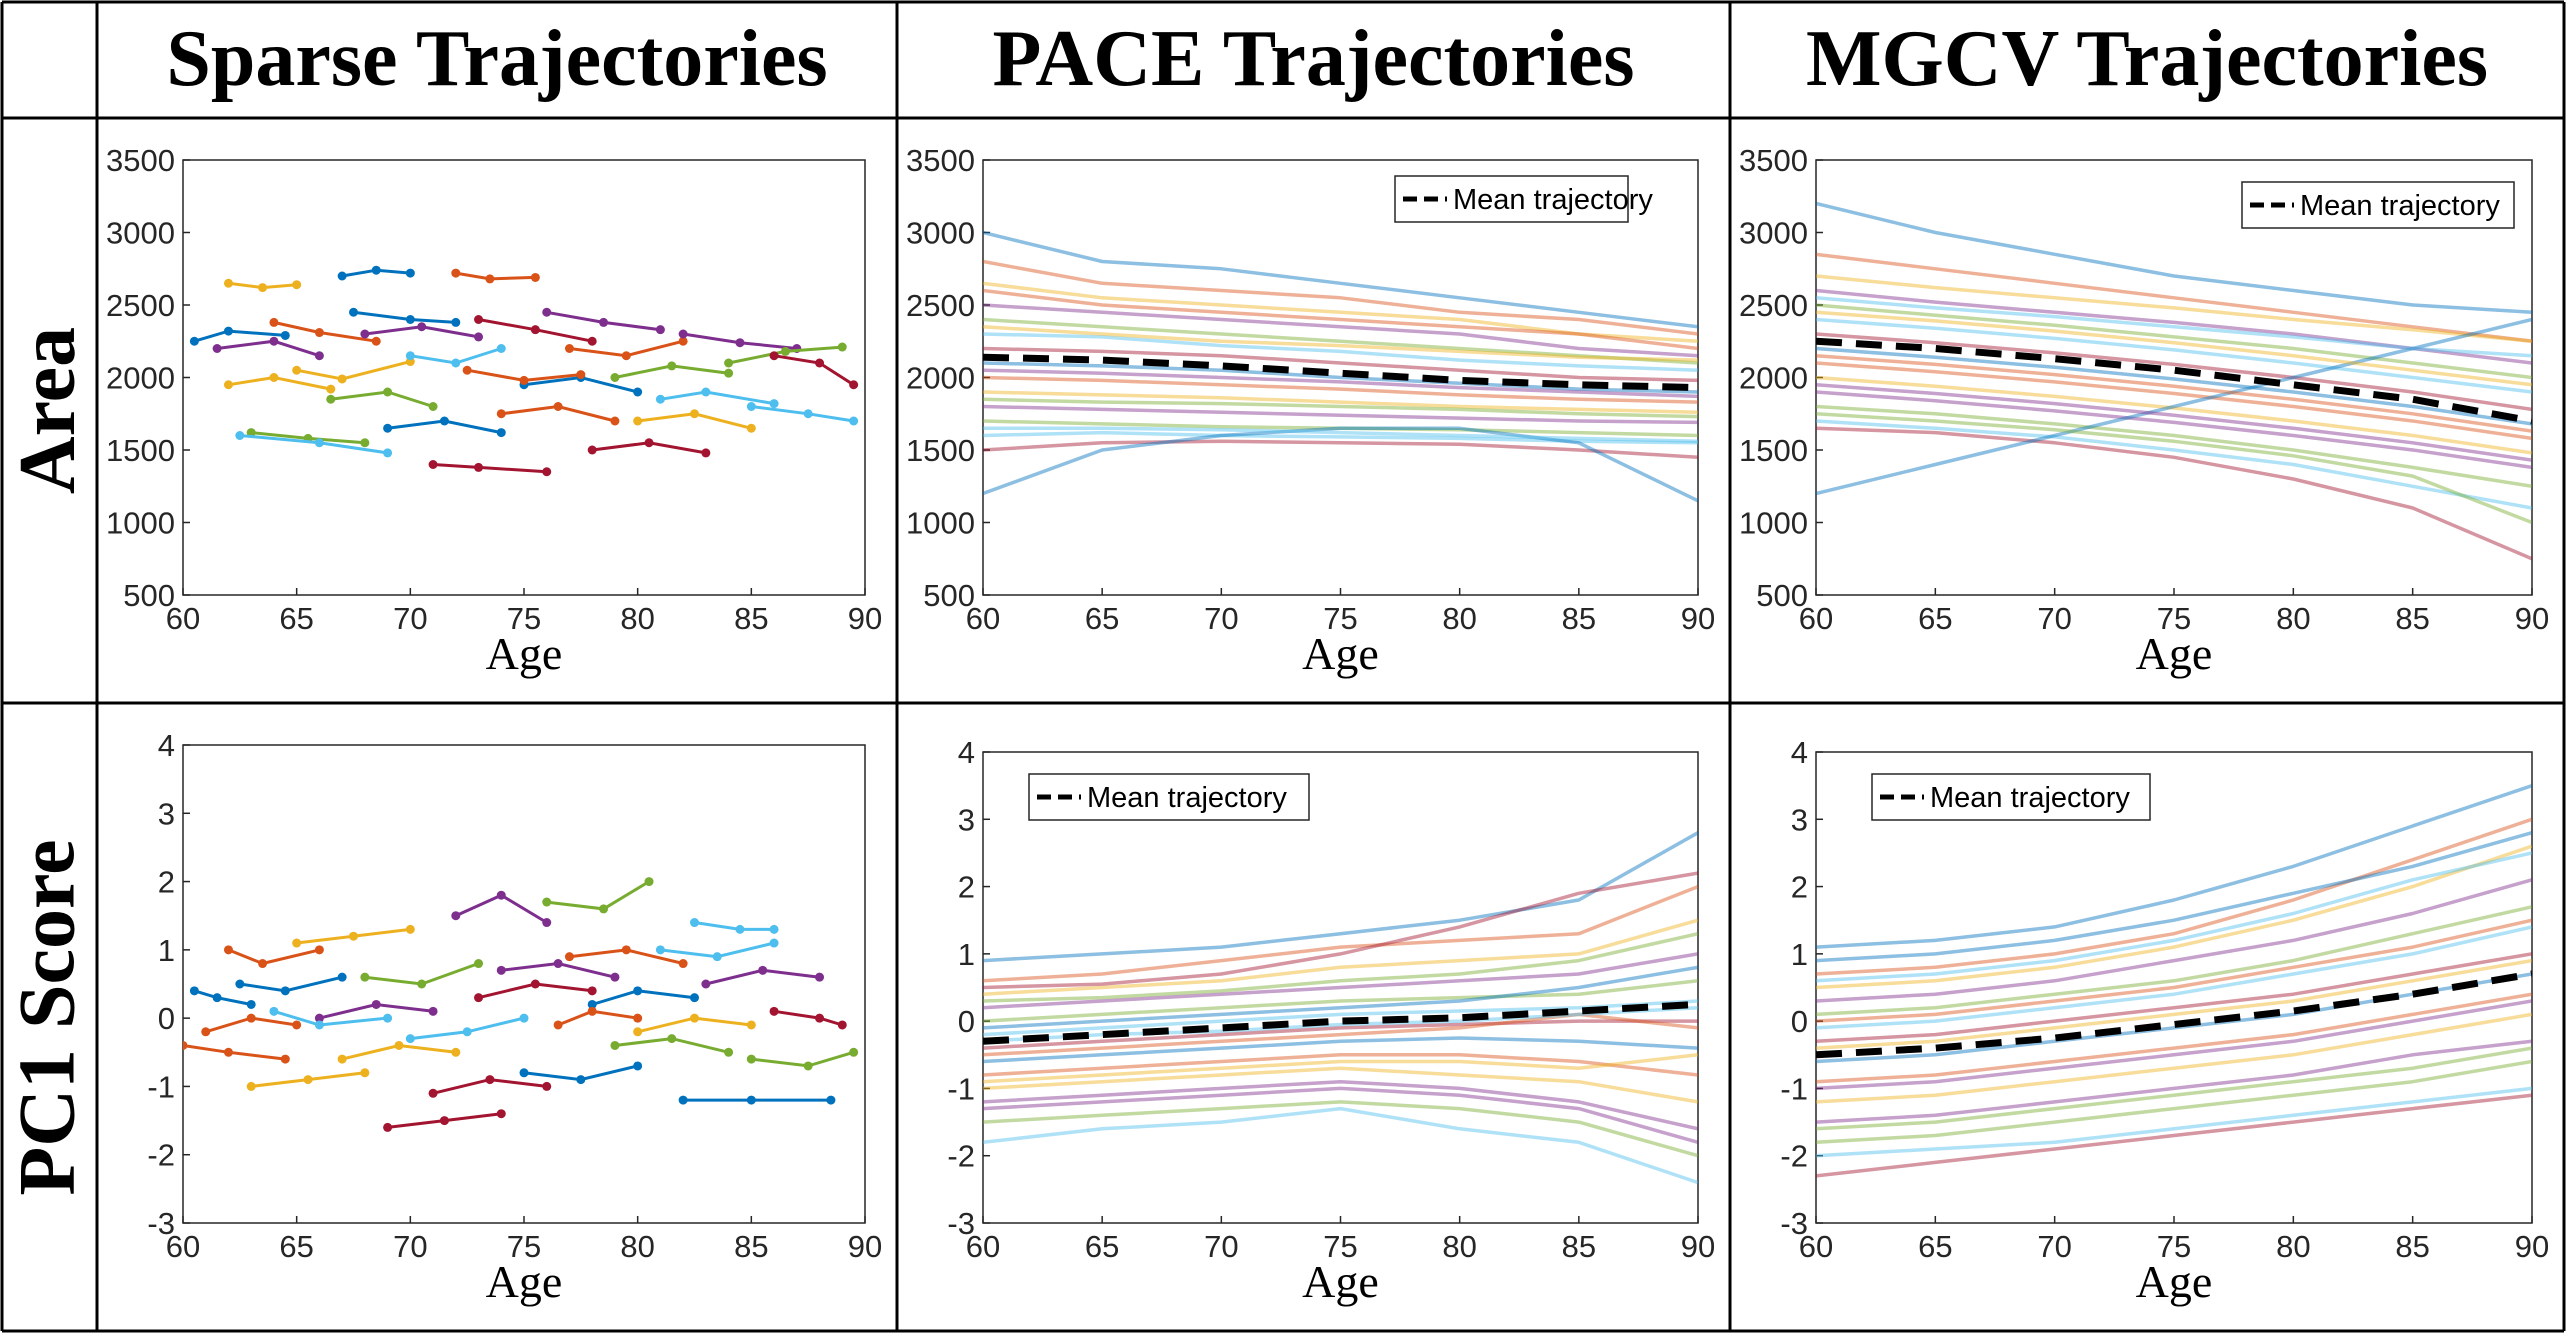  Describe the element at coordinates (1773, 305) in the screenshot. I see `area-mgcv-ytick-label: 2500` at that location.